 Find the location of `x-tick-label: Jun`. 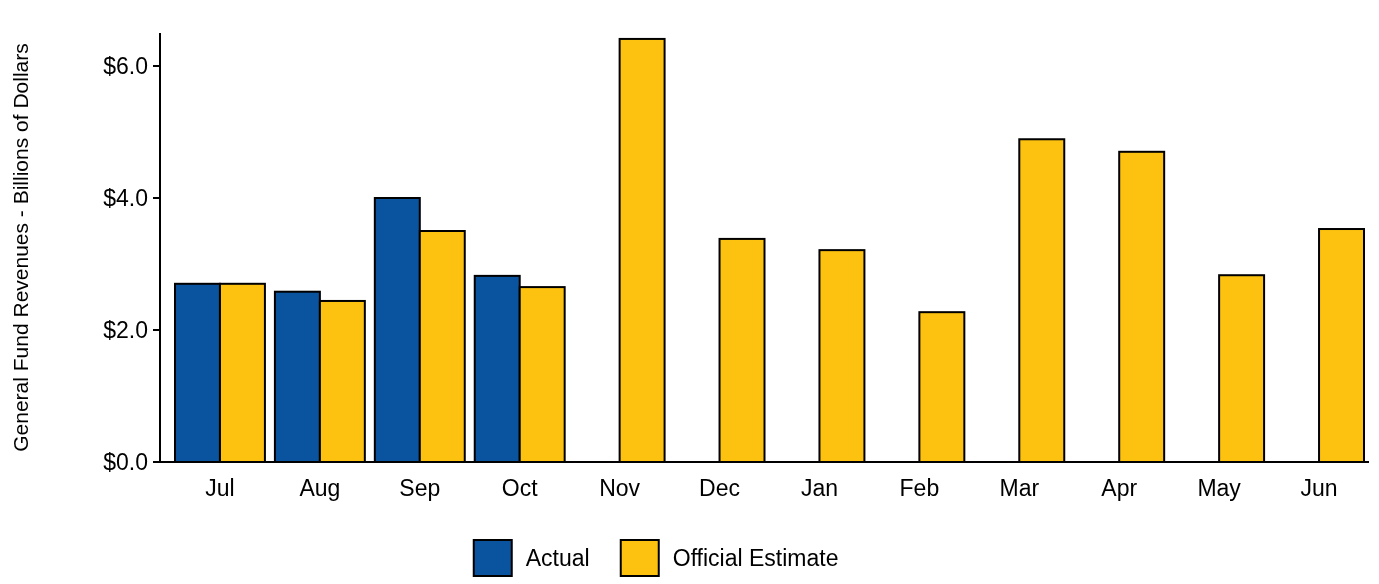

x-tick-label: Jun is located at coordinates (1319, 488).